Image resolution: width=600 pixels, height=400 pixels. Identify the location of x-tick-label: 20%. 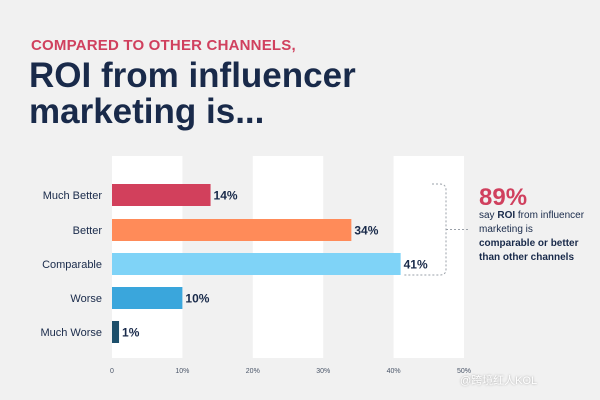
(253, 371).